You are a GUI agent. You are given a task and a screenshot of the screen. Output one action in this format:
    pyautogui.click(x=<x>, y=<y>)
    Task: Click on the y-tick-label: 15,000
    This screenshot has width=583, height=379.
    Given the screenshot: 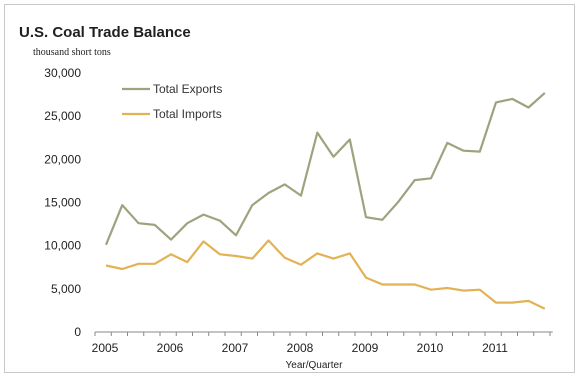 What is the action you would take?
    pyautogui.click(x=62, y=203)
    